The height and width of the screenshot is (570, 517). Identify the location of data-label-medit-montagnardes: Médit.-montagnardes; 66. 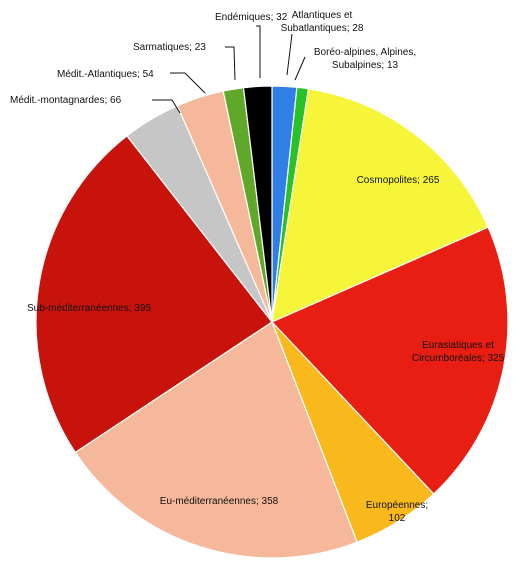
(66, 100).